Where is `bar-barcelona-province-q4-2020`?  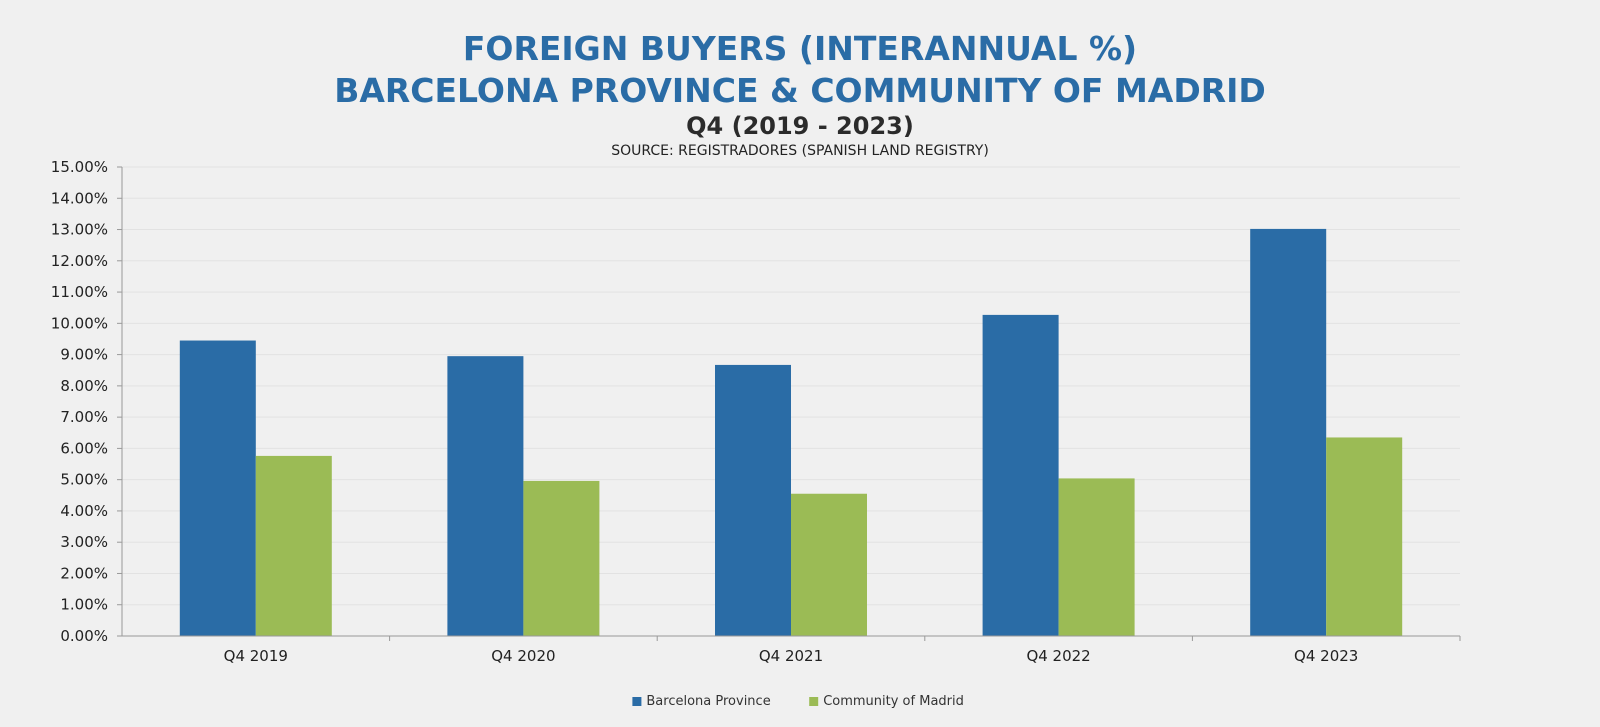 bar-barcelona-province-q4-2020 is located at coordinates (485, 496).